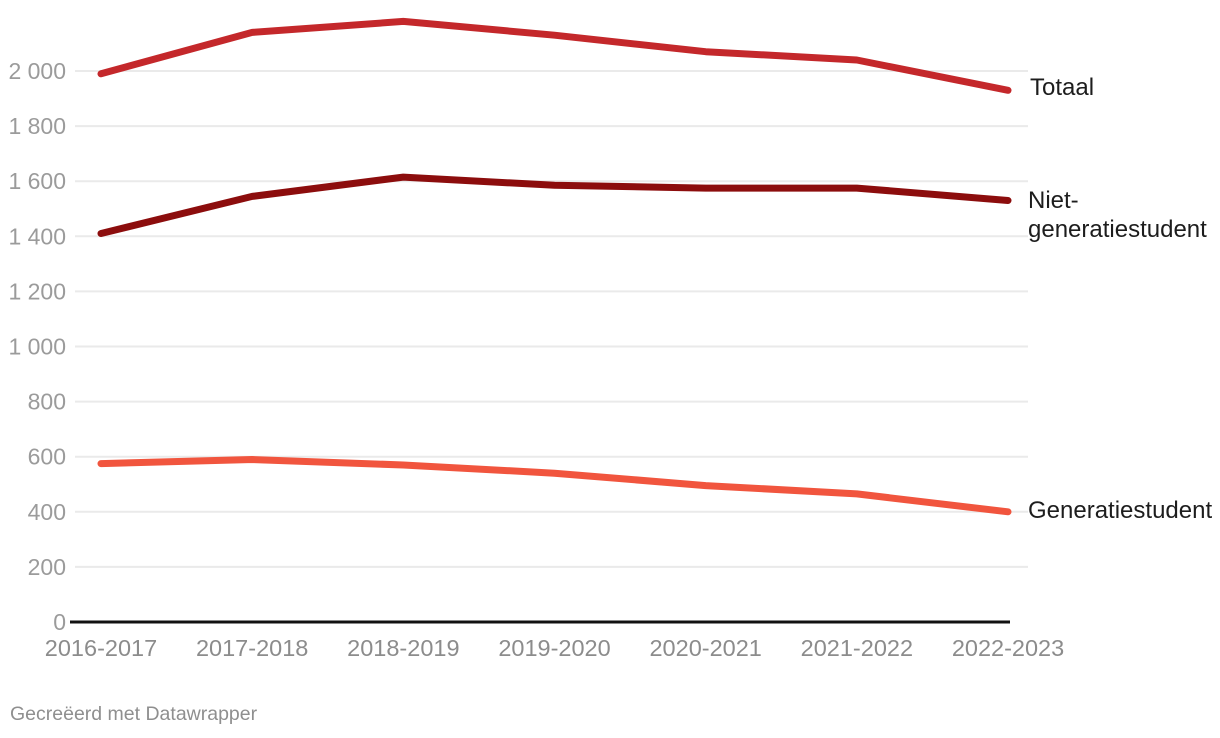  I want to click on series-line-totaal, so click(554, 55).